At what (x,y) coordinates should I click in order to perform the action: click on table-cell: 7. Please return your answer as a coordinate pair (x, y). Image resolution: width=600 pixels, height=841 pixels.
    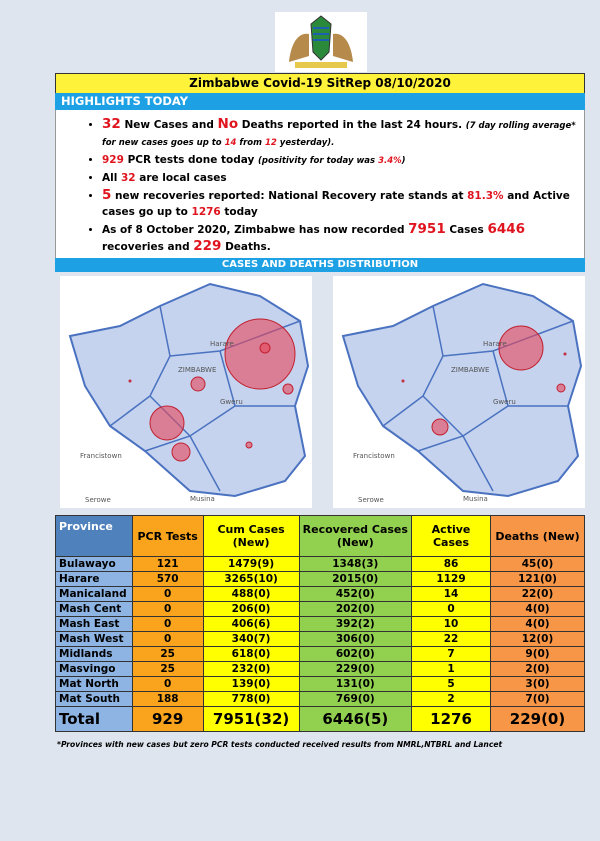
    Looking at the image, I should click on (451, 654).